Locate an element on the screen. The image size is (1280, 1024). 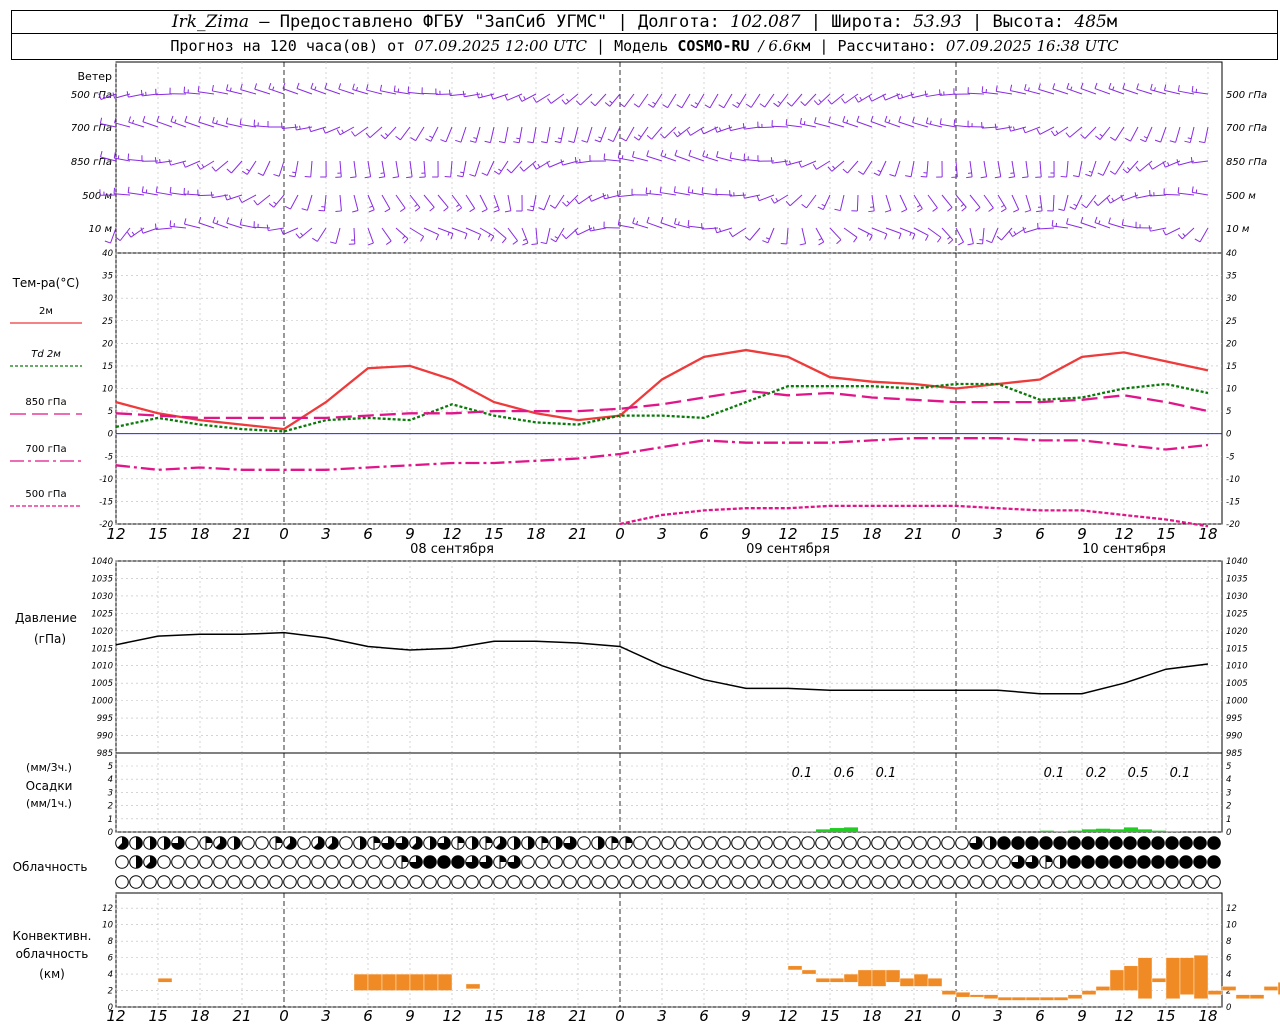
precip-3h-total: 0.1 is located at coordinates (1054, 773).